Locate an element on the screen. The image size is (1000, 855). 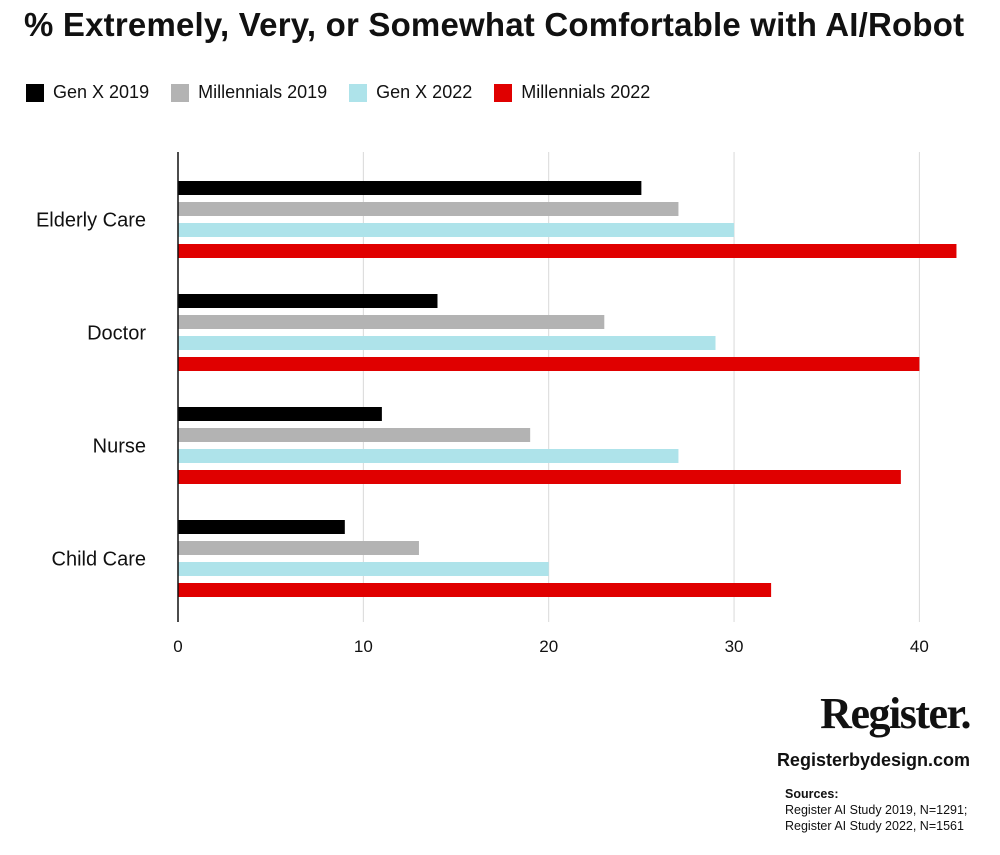
source-line: Register AI Study 2022, N=1561 is located at coordinates (874, 826).